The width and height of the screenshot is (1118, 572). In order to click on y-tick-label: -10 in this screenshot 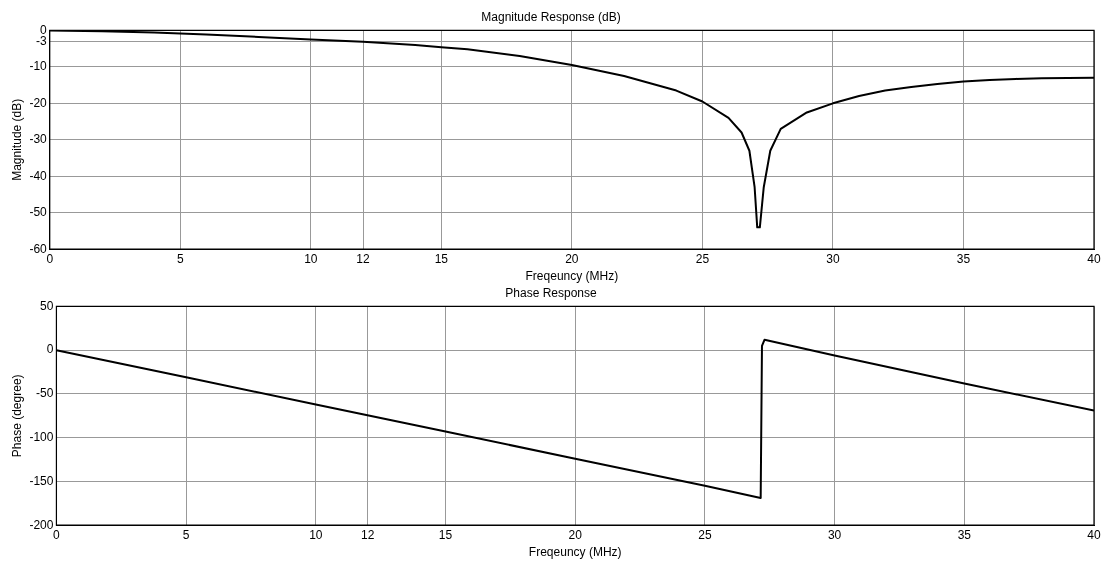, I will do `click(38, 66)`.